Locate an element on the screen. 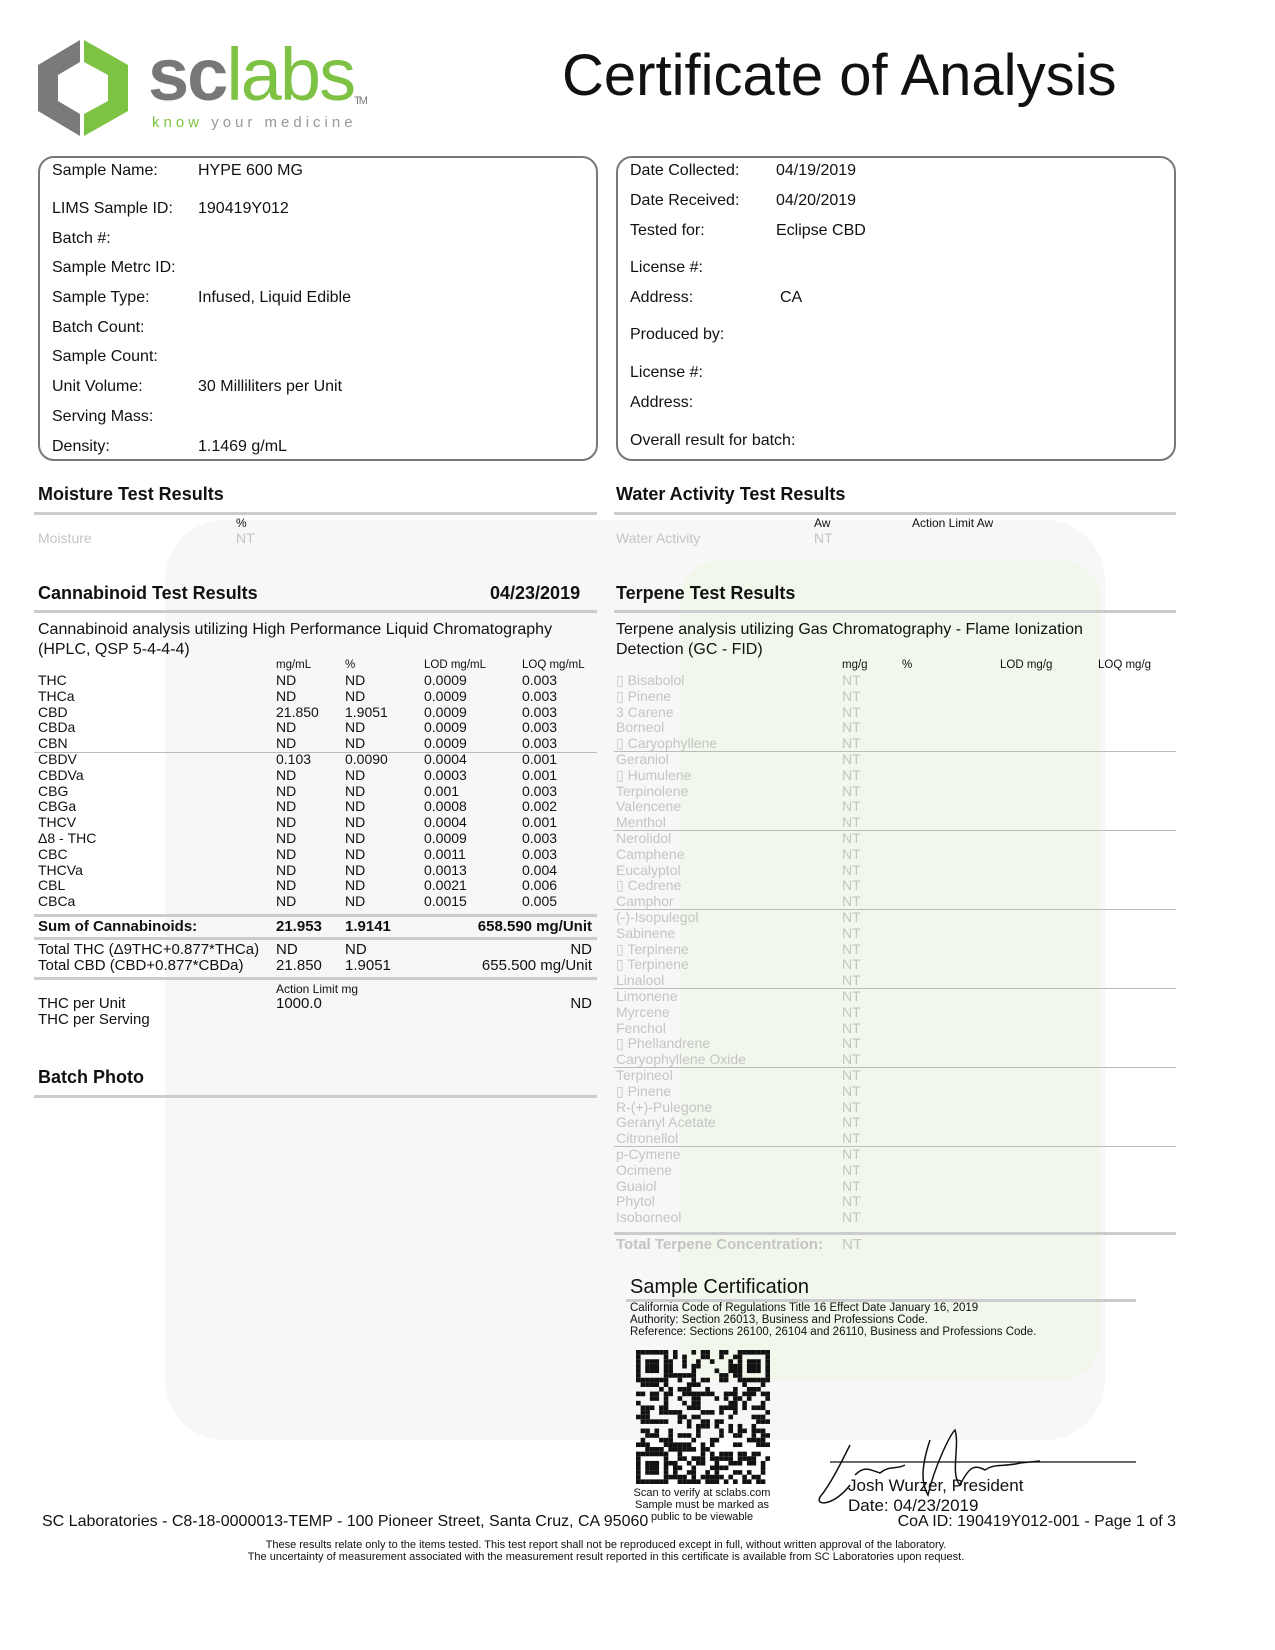  terpene-name: ▯ Cedrene is located at coordinates (649, 885).